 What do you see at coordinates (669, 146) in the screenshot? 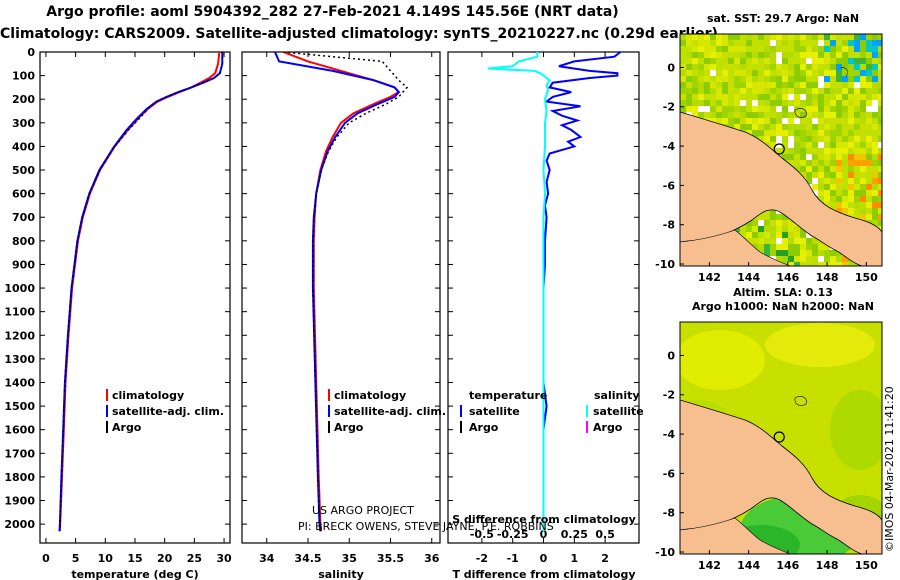
I see `map-y-tick-label: -4` at bounding box center [669, 146].